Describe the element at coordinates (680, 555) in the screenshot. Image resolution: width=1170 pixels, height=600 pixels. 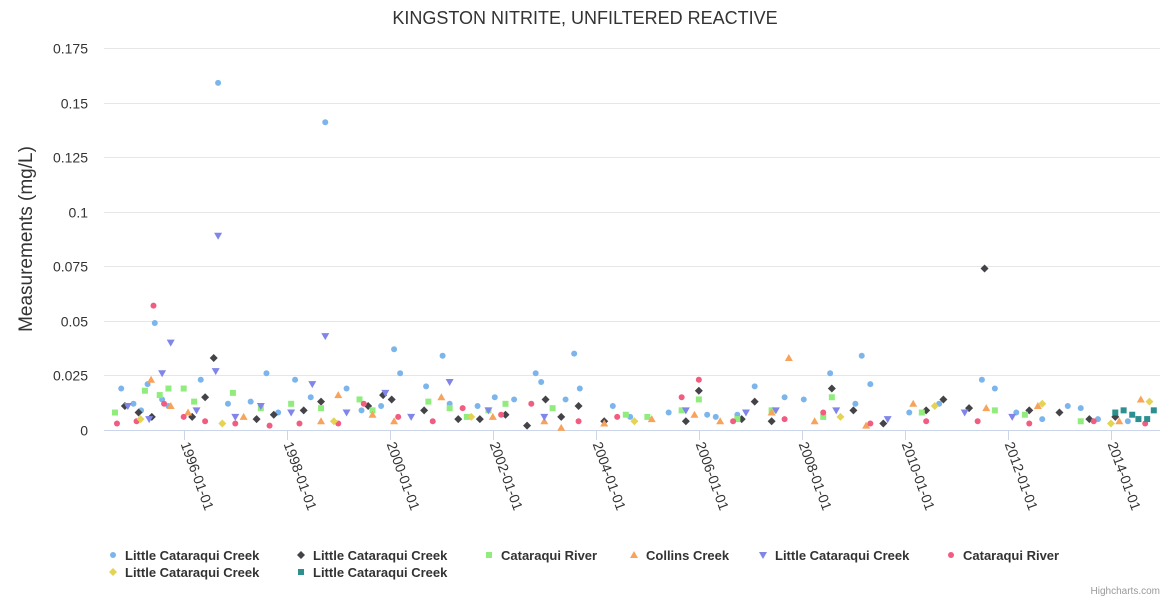
I see `legend-item: Collins Creek` at that location.